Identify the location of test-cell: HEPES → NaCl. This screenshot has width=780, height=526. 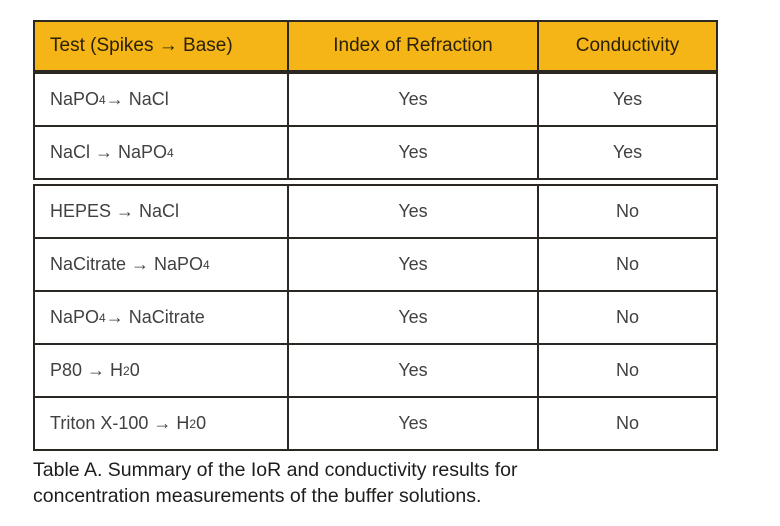
(161, 211).